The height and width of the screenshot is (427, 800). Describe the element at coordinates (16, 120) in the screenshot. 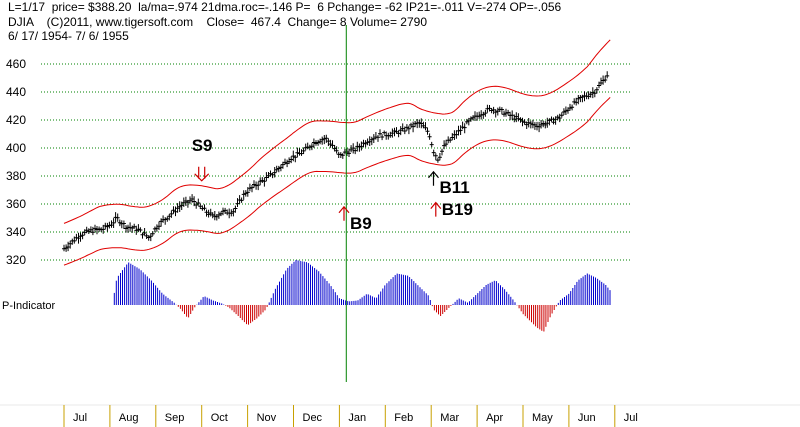

I see `y-tick-label-420: 420` at that location.